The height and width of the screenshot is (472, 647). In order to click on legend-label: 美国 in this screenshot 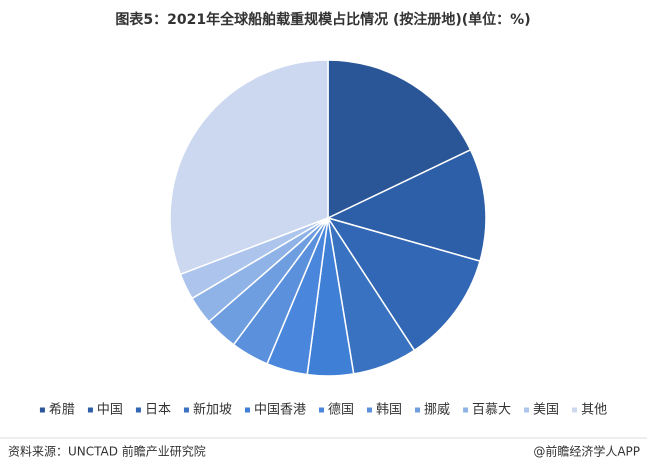, I will do `click(546, 410)`.